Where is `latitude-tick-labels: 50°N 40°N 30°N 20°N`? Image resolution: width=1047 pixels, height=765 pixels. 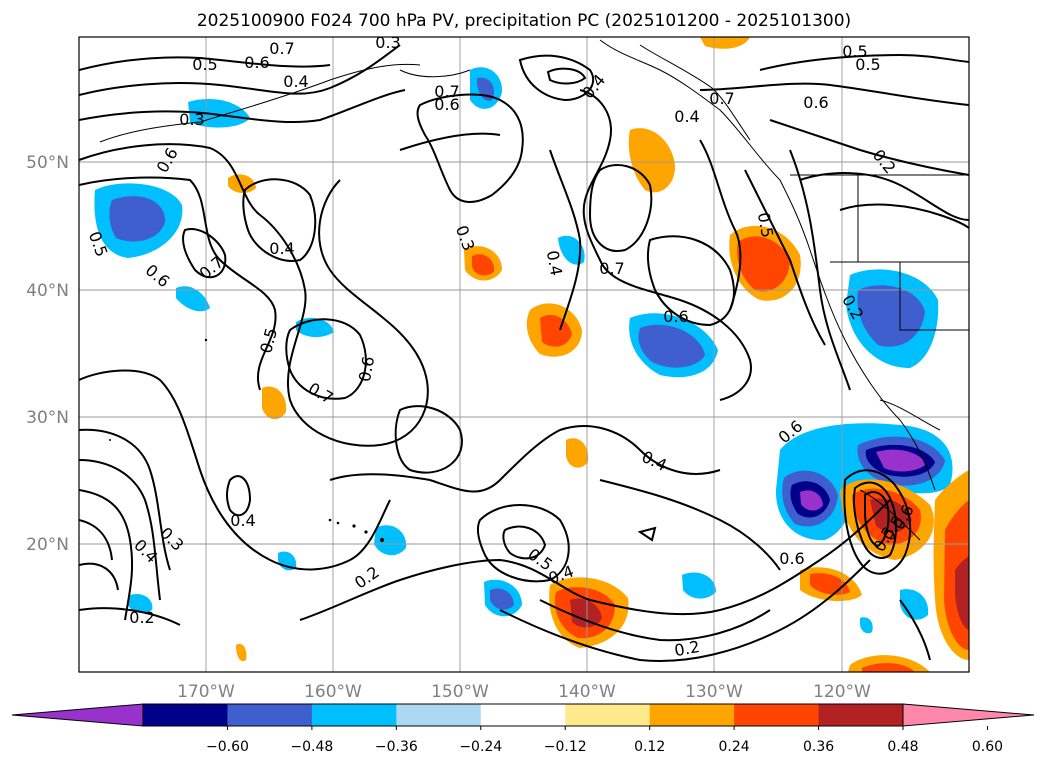 latitude-tick-labels: 50°N 40°N 30°N 20°N is located at coordinates (47, 354).